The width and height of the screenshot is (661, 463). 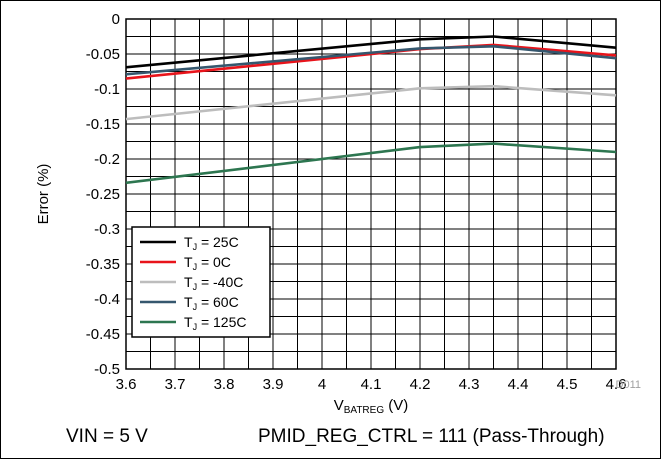 What do you see at coordinates (107, 369) in the screenshot?
I see `y-tick-label: -0.5` at bounding box center [107, 369].